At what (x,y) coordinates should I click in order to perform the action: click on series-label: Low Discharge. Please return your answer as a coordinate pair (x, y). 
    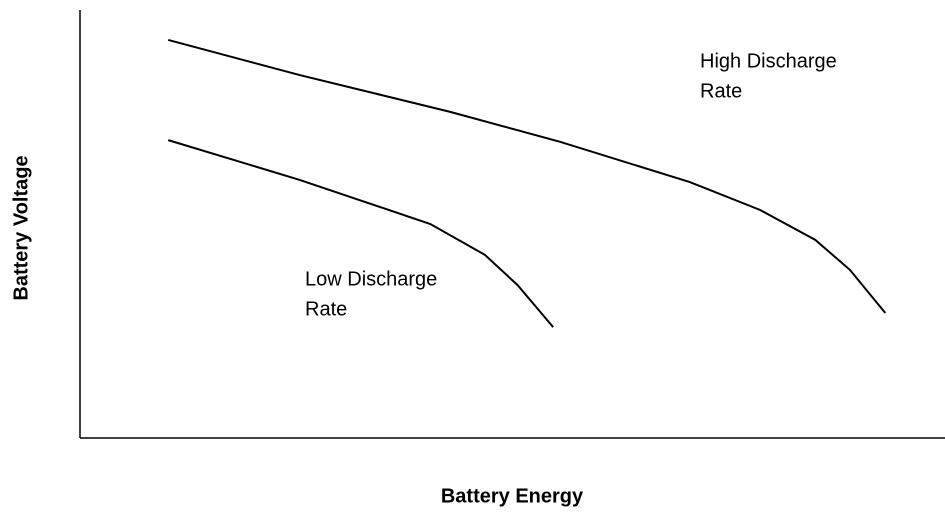
    Looking at the image, I should click on (371, 279).